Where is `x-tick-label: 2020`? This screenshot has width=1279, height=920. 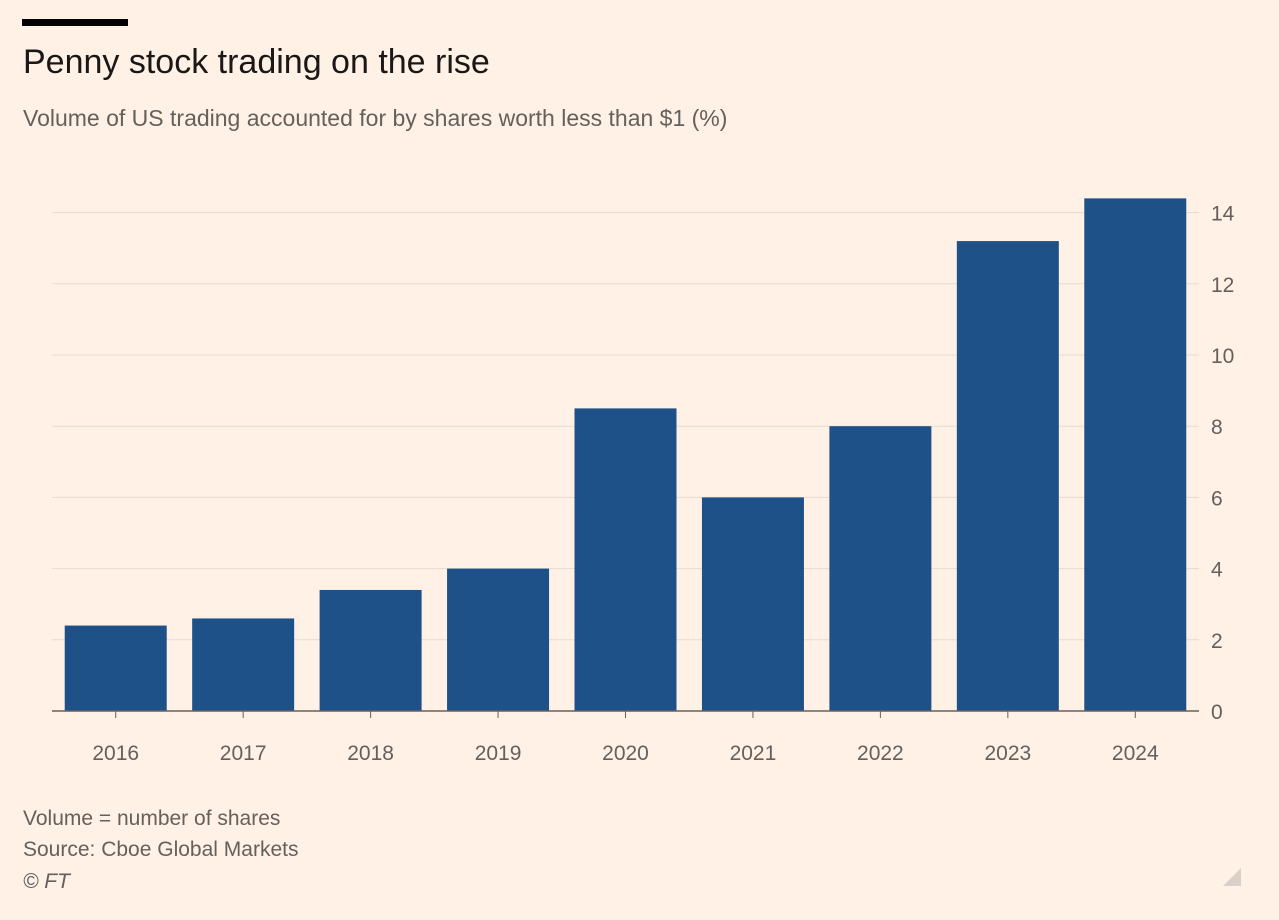
x-tick-label: 2020 is located at coordinates (625, 753).